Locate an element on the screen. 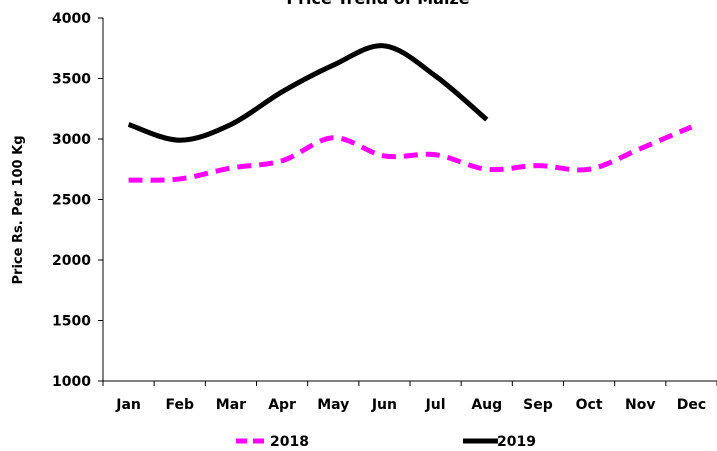  x-tick-label: Apr is located at coordinates (282, 405).